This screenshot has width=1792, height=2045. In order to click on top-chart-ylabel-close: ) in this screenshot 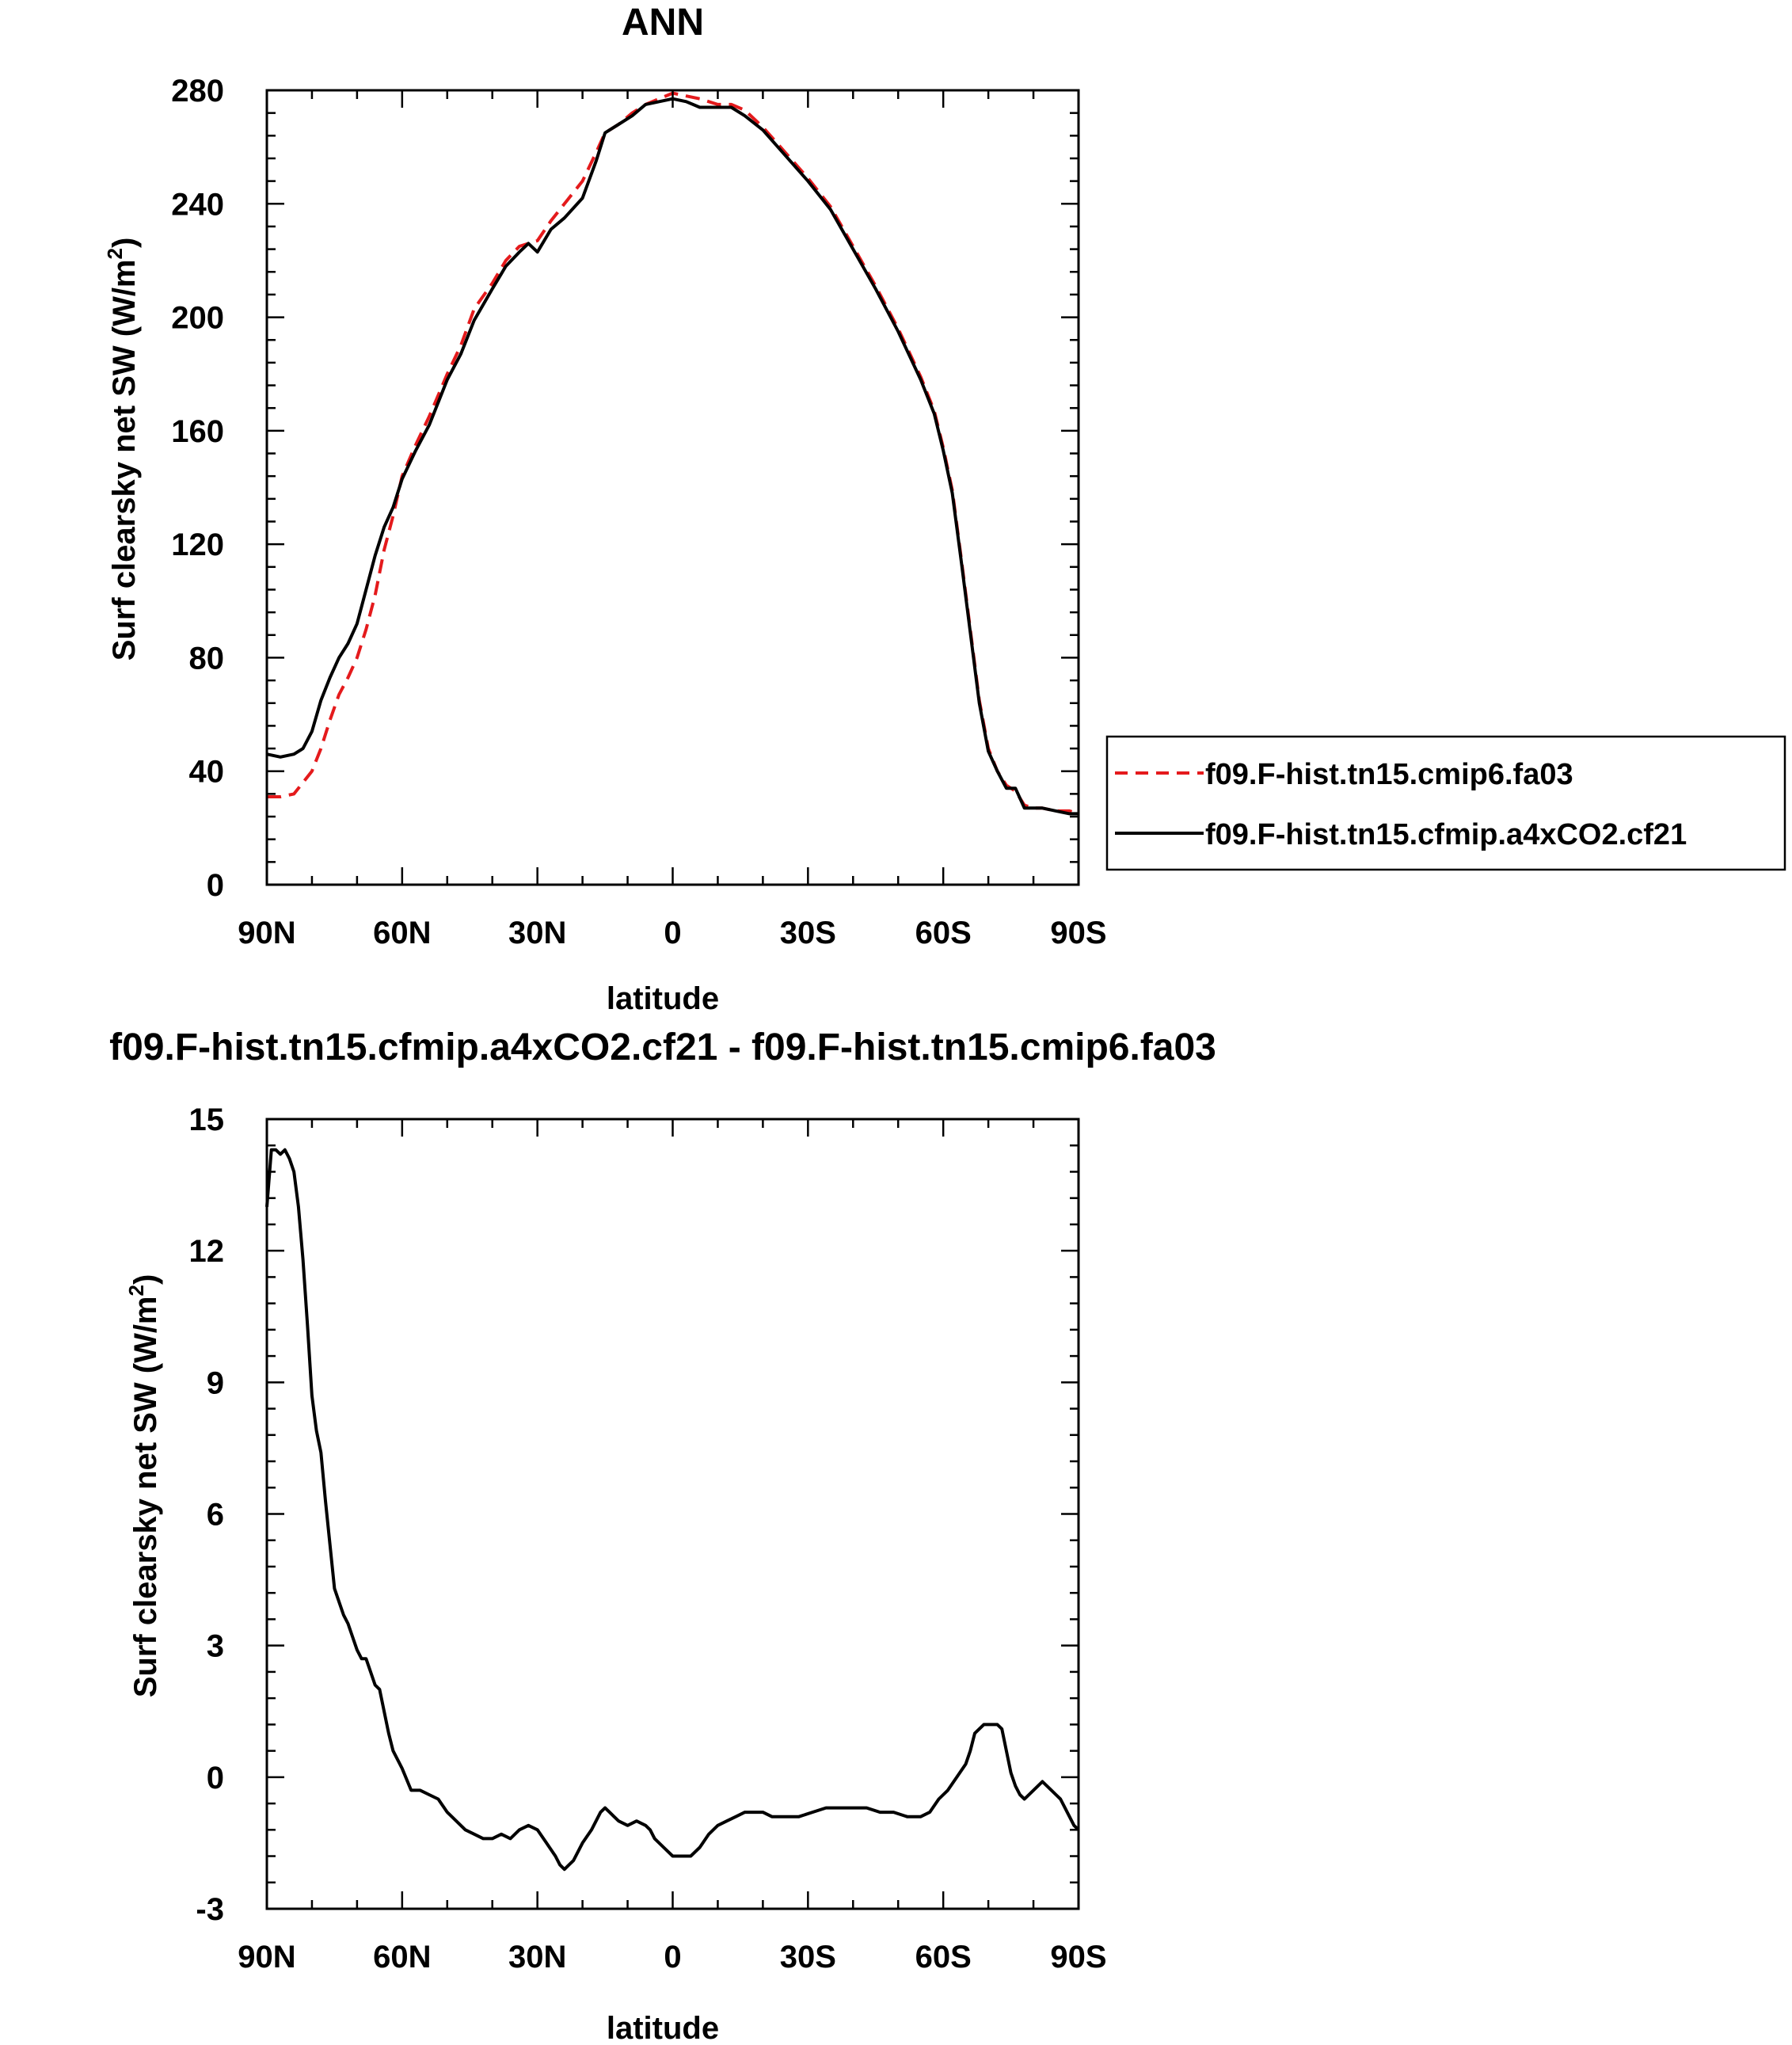, I will do `click(124, 243)`.